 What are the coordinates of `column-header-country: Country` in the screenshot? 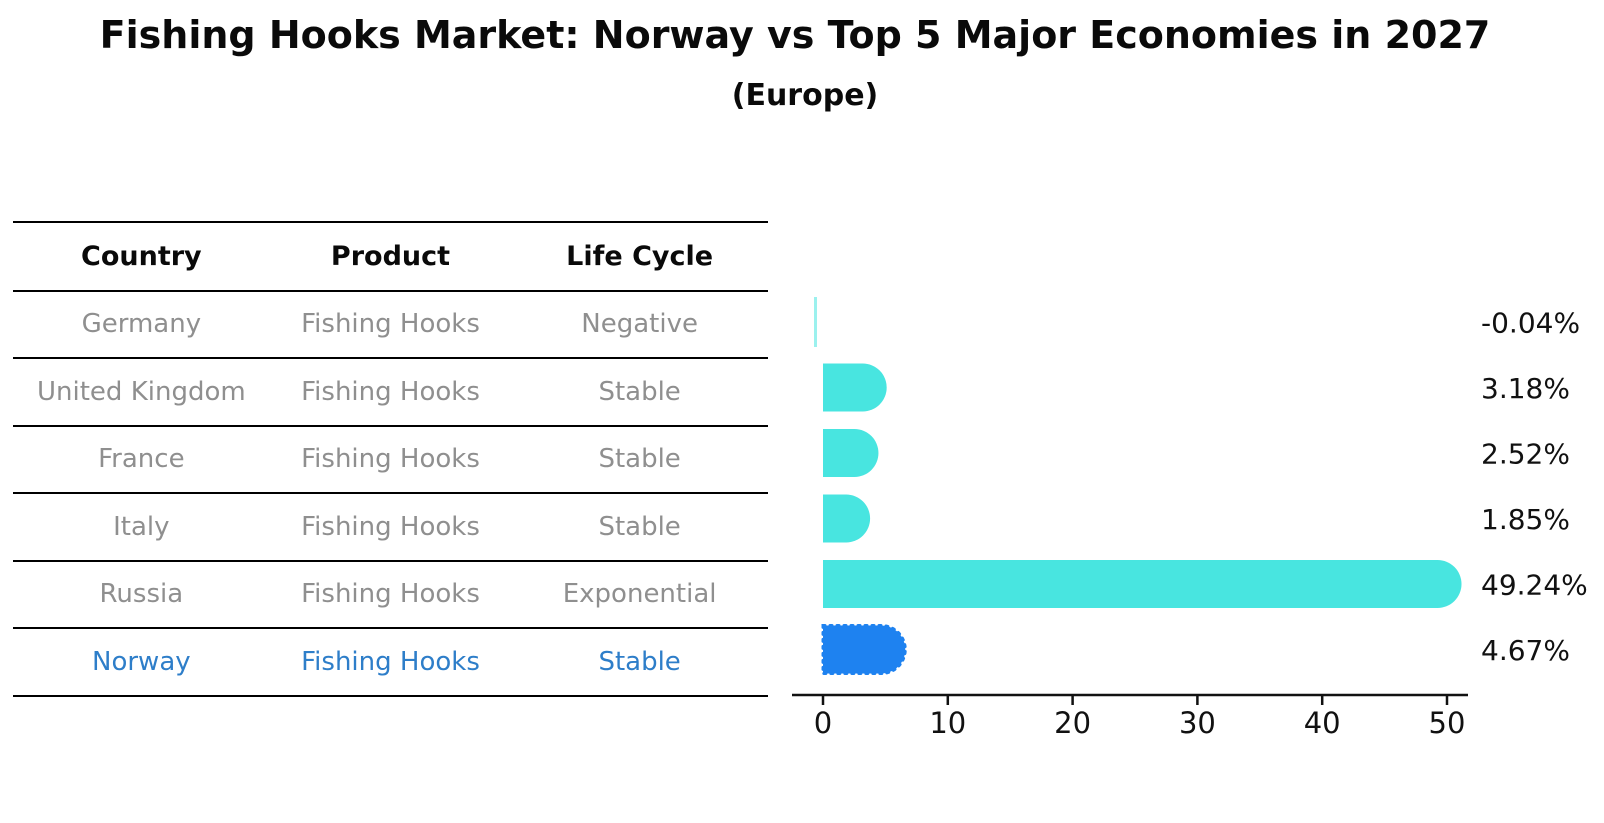 It's located at (141, 256).